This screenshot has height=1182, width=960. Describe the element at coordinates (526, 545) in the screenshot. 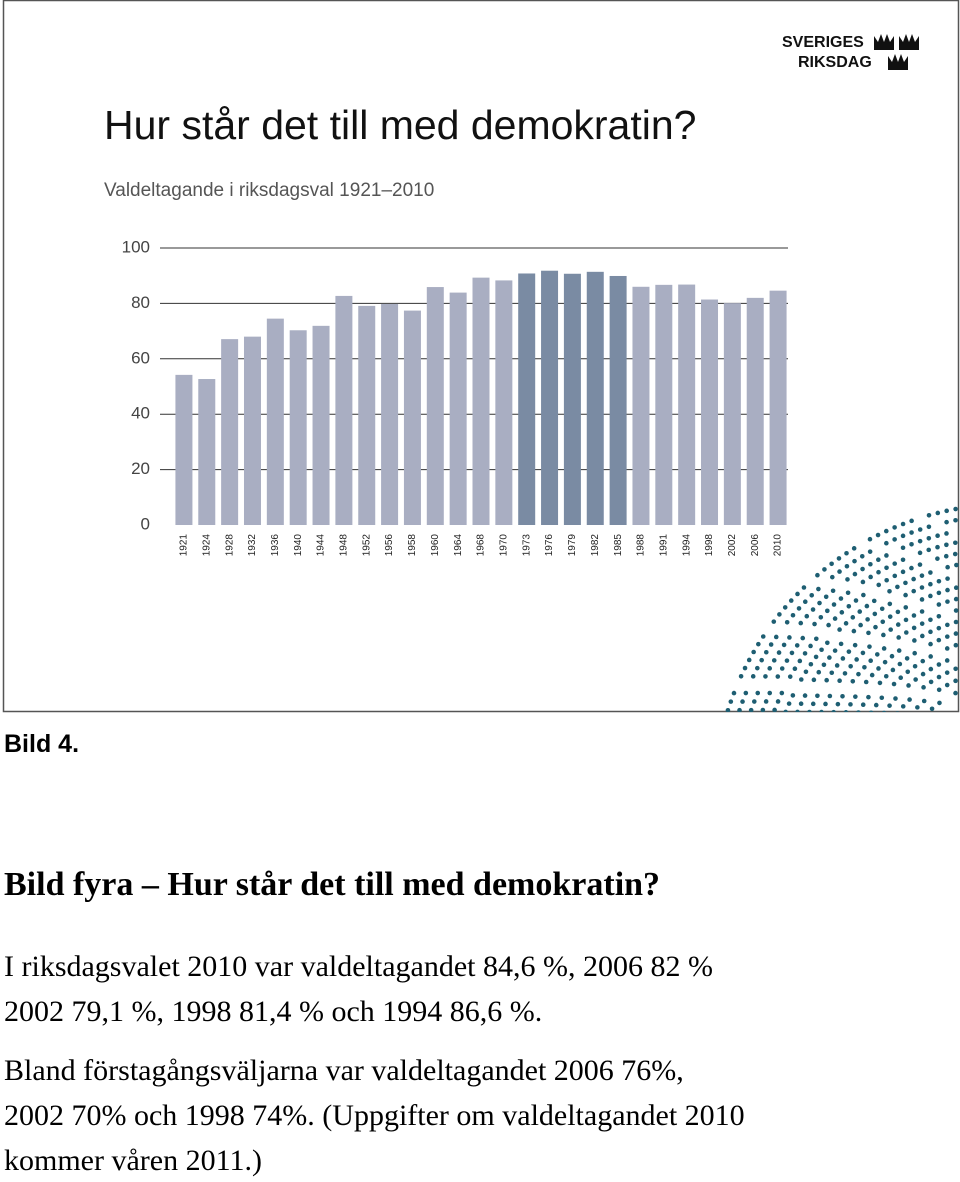

I see `x-tick-label: 1973` at that location.